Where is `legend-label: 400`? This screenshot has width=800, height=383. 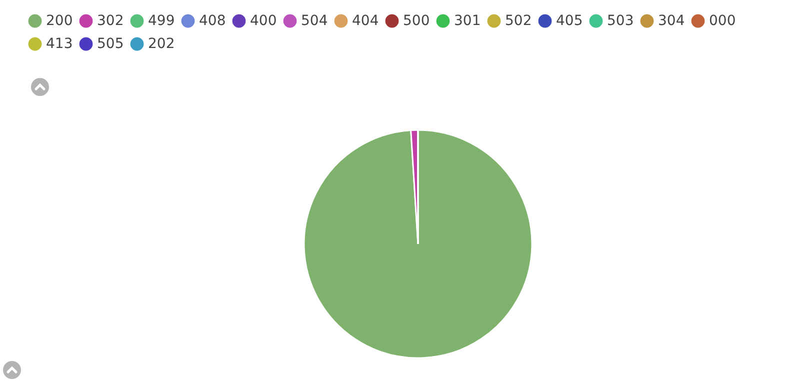 legend-label: 400 is located at coordinates (263, 21).